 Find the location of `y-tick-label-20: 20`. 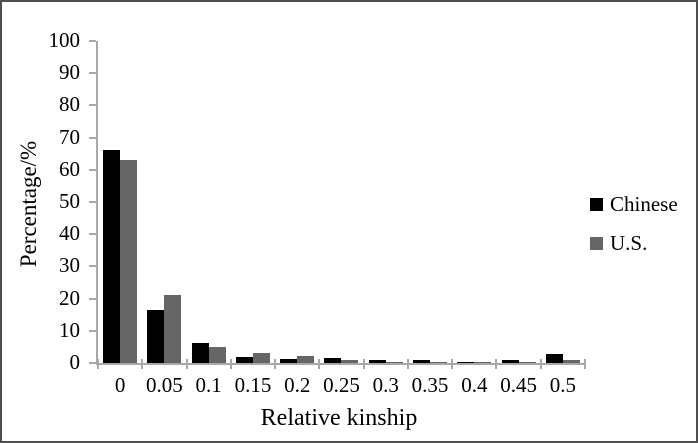

y-tick-label-20: 20 is located at coordinates (69, 297).